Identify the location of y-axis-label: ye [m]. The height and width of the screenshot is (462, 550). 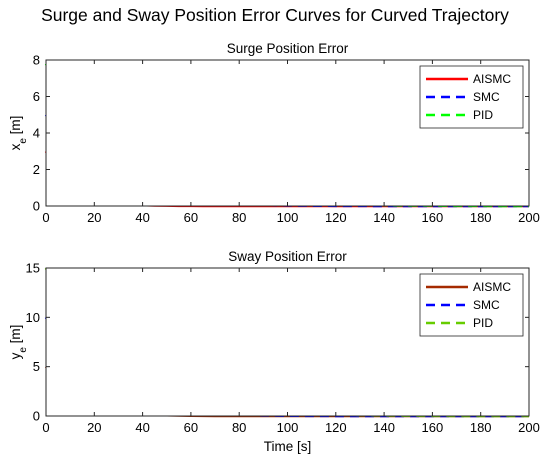
(18, 342).